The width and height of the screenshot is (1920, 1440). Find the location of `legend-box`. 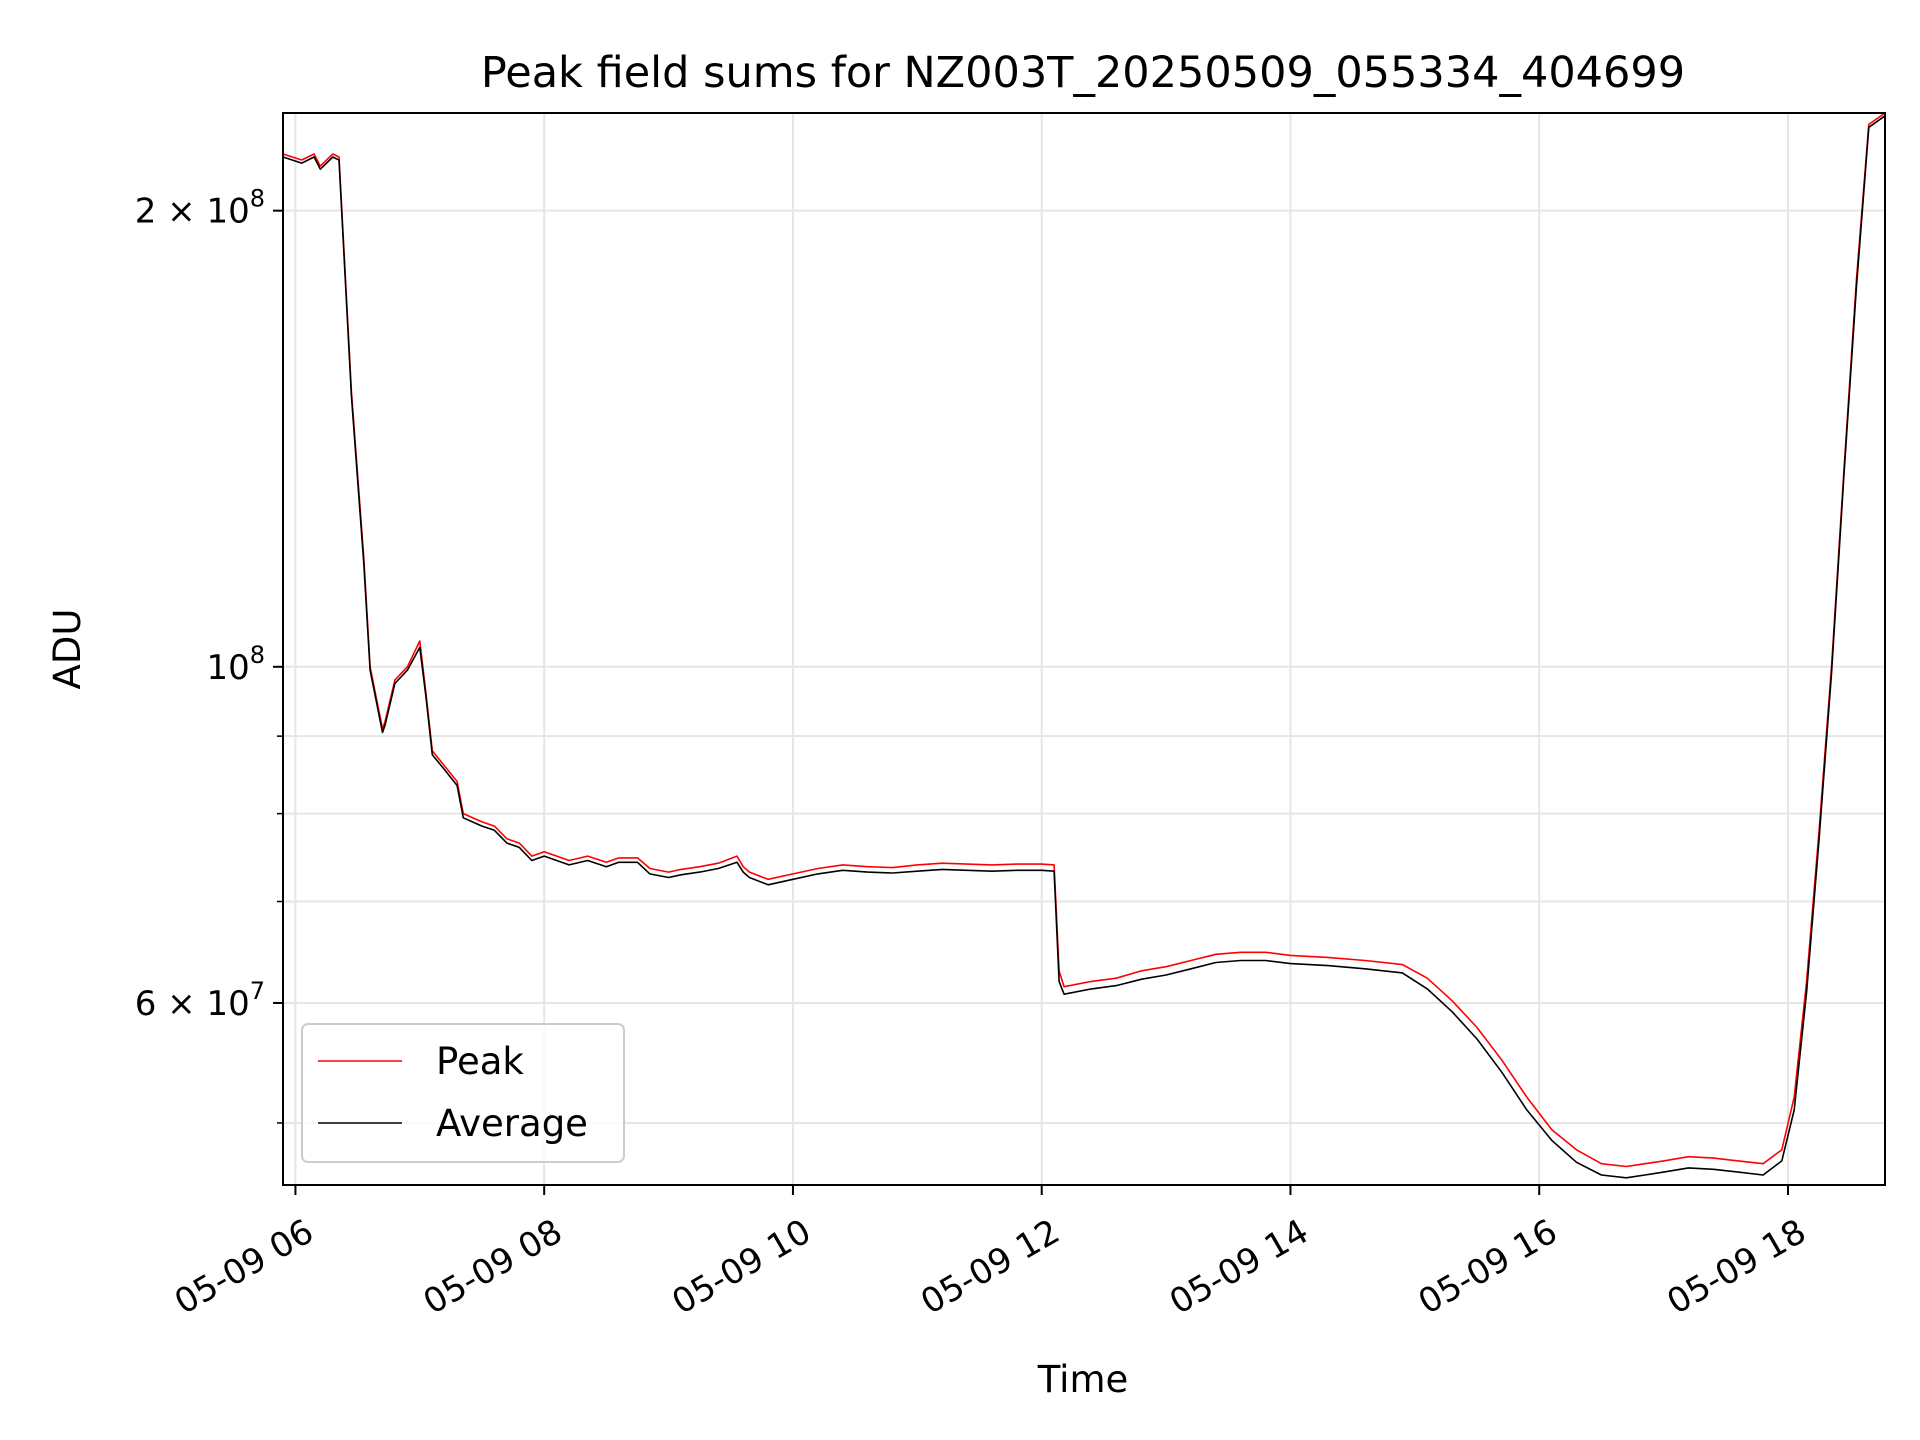

legend-box is located at coordinates (463, 1093).